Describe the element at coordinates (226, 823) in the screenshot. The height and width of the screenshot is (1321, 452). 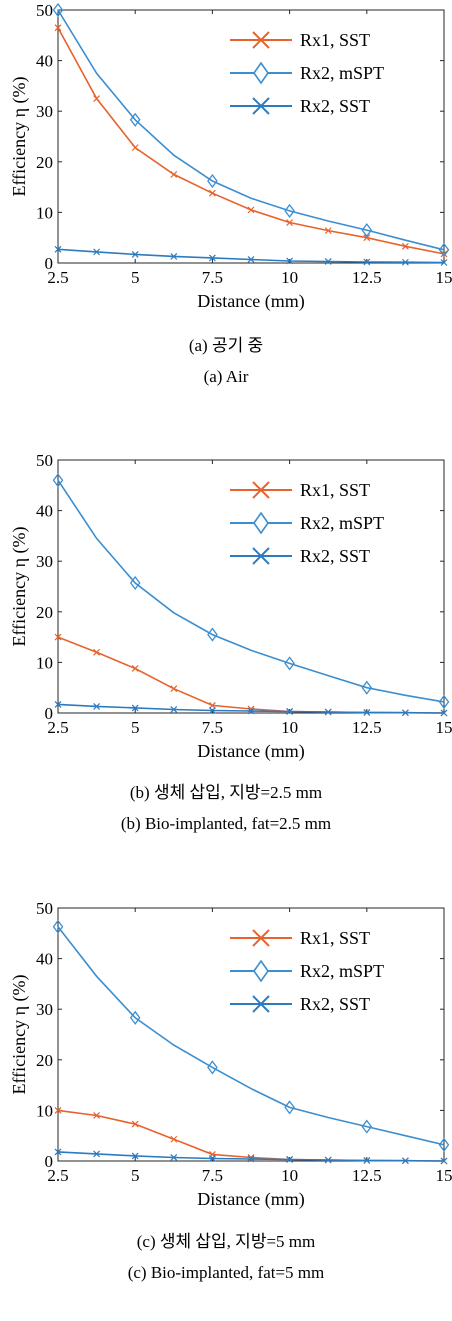
I see `caption-b-english: (b) Bio-implanted, fat=2.5 mm` at that location.